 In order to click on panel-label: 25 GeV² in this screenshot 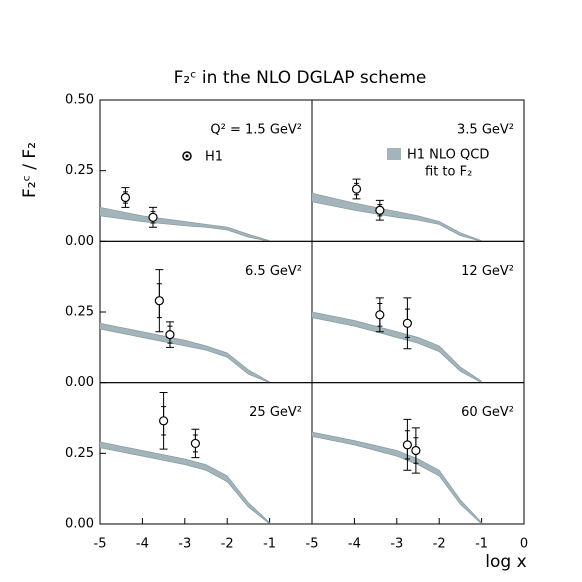, I will do `click(275, 412)`.